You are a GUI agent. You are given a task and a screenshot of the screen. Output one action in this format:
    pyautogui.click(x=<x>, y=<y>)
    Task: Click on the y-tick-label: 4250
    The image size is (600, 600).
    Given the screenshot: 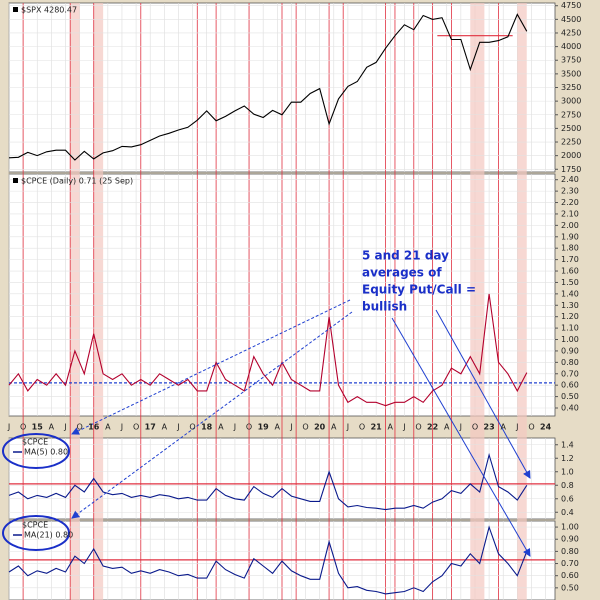 What is the action you would take?
    pyautogui.click(x=571, y=32)
    